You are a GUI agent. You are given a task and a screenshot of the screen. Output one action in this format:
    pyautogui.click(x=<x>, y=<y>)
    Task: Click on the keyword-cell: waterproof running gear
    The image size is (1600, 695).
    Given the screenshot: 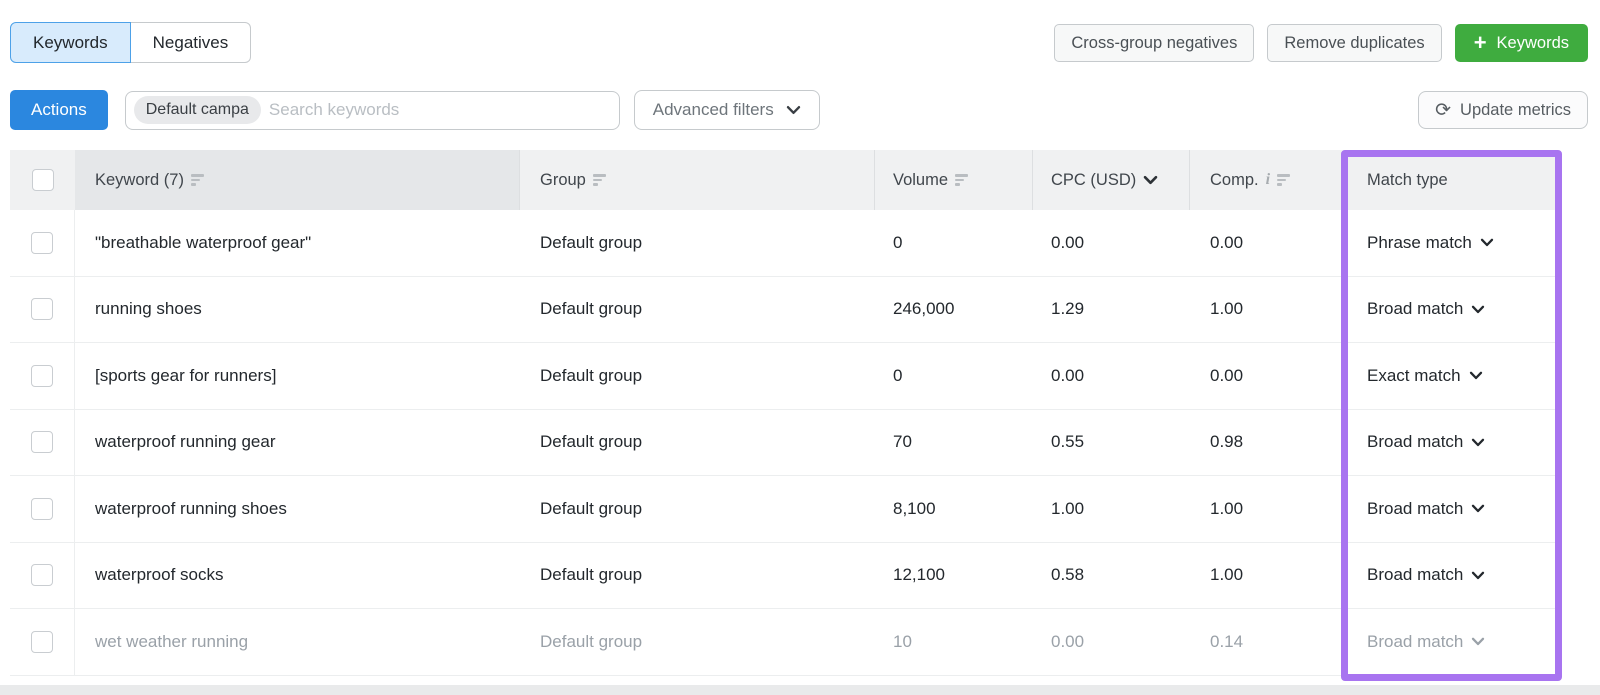 What is the action you would take?
    pyautogui.click(x=185, y=442)
    